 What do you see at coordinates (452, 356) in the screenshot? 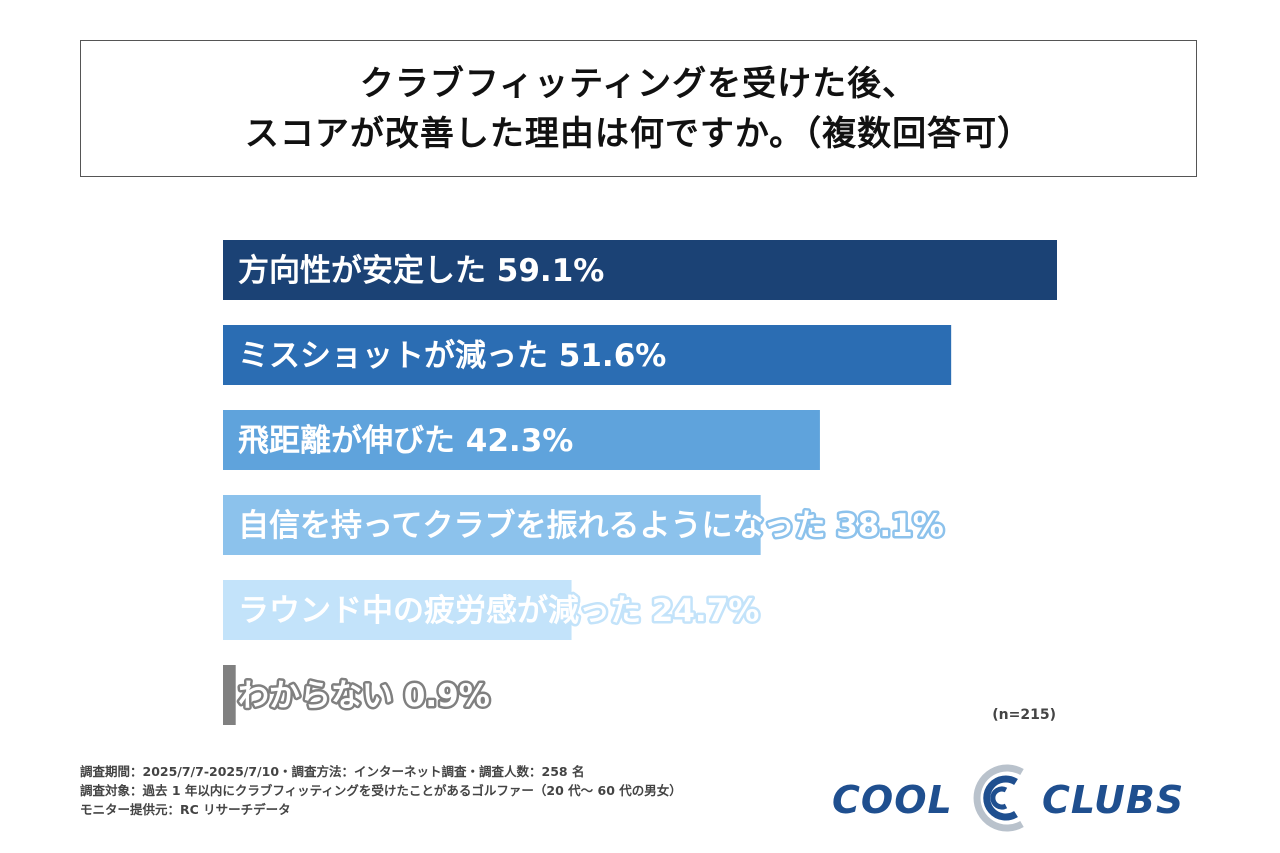
I see `bar-label-2: ミスショットが減った 51.6%` at bounding box center [452, 356].